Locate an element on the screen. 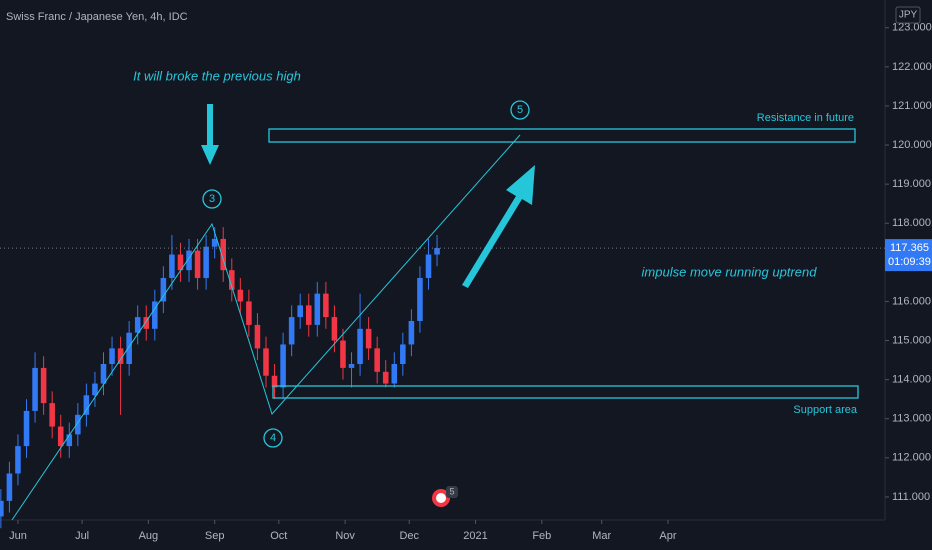 The width and height of the screenshot is (932, 550). x-tick-label: Dec is located at coordinates (409, 536).